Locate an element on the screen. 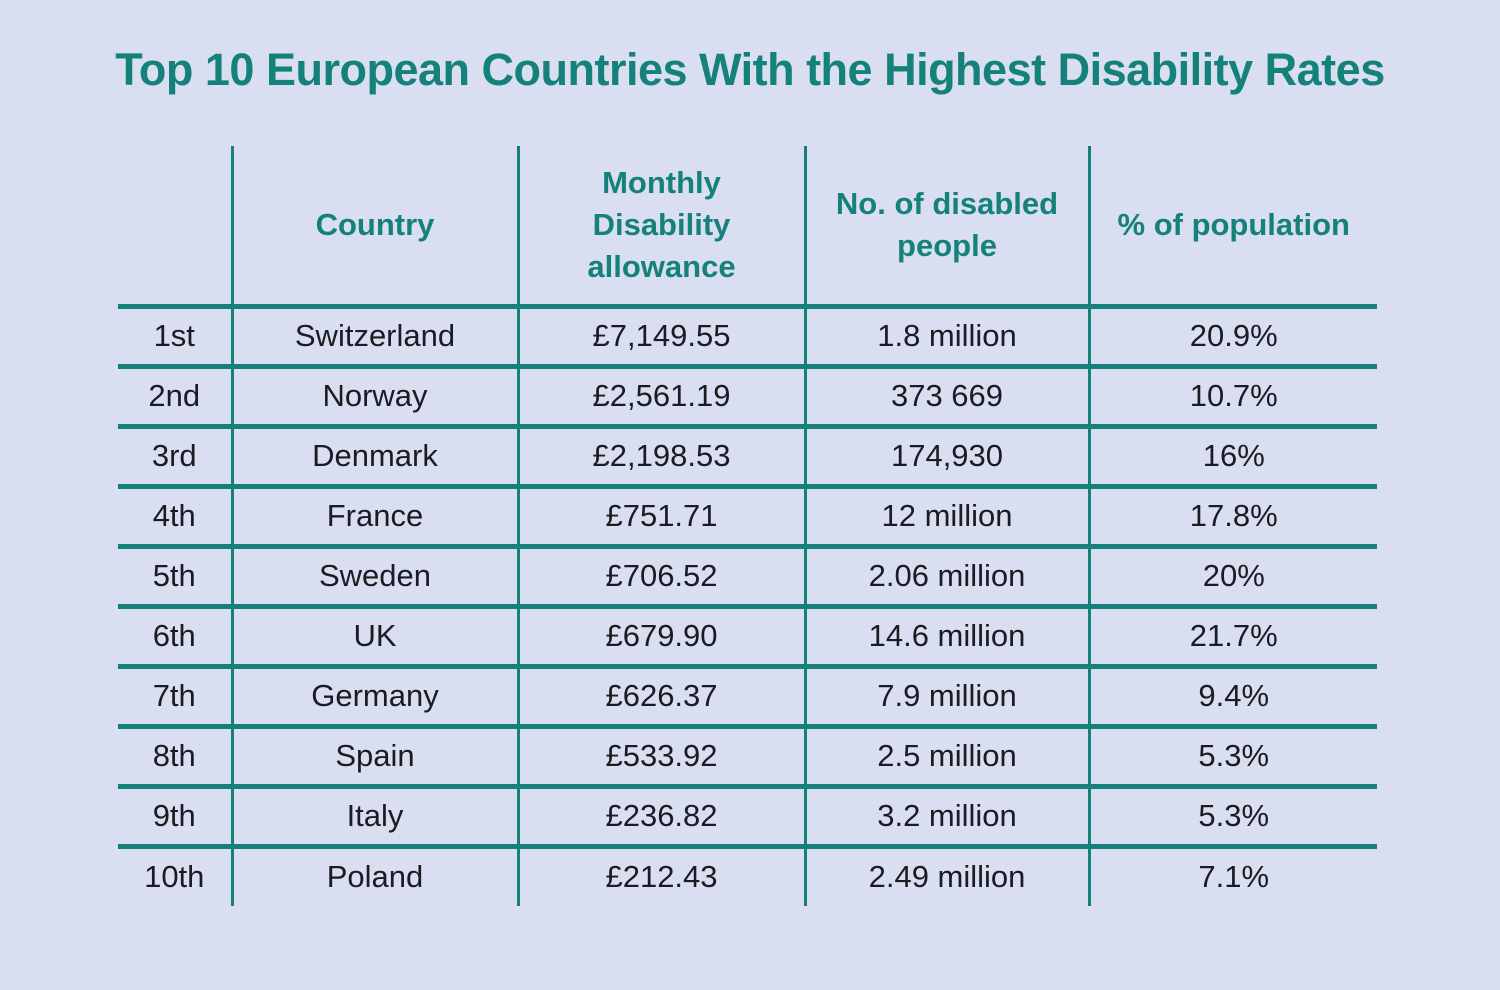 The image size is (1500, 990). table-row: 10th Poland £212.43 2.49 million 7.1% is located at coordinates (747, 874).